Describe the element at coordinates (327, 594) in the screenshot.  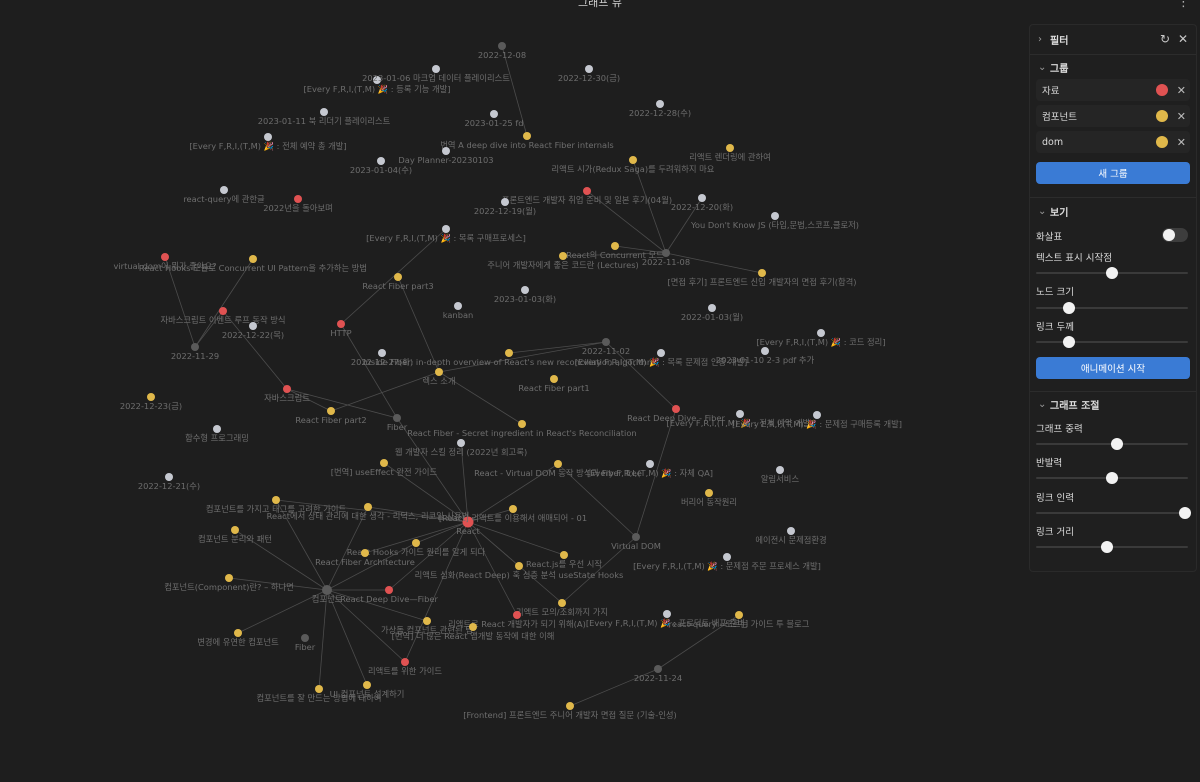
I see `graph-node: 컴포넌트` at that location.